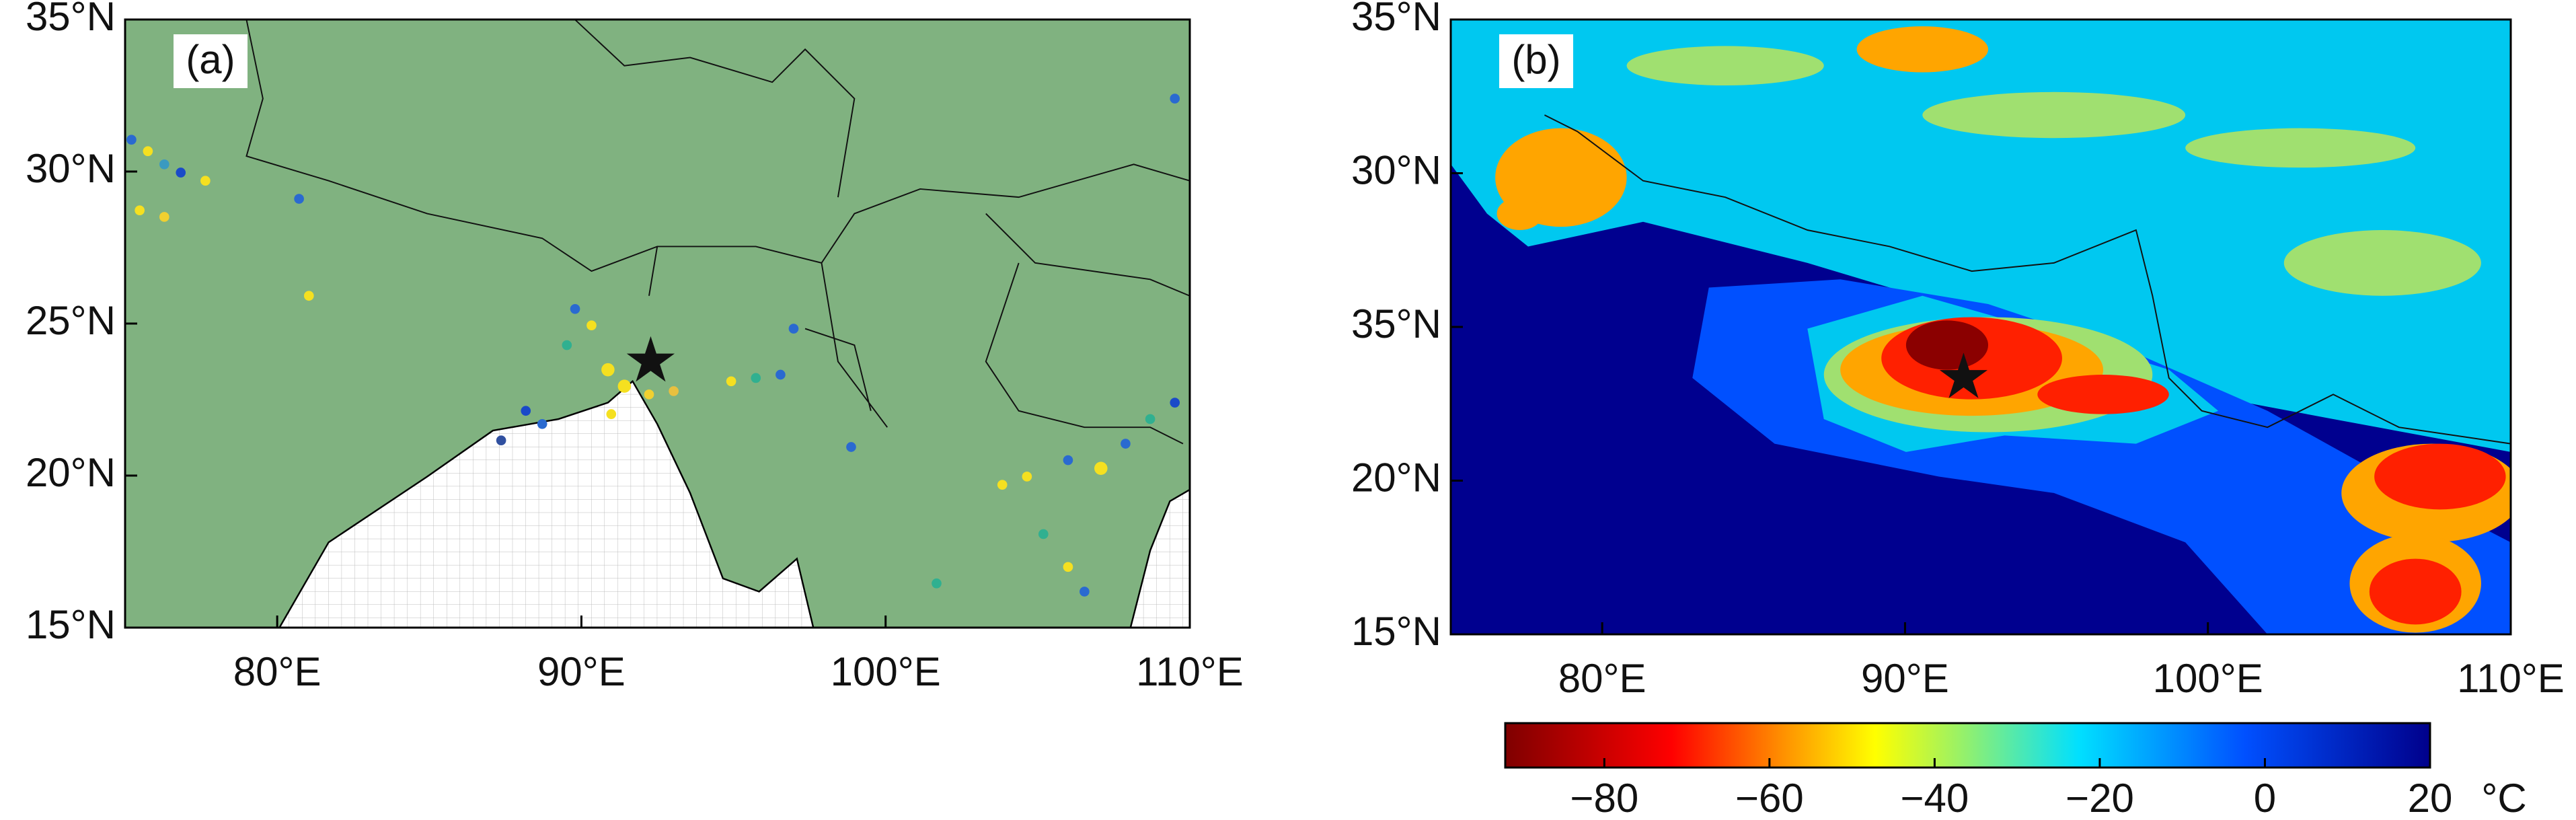 The width and height of the screenshot is (2576, 820). I want to click on colorbar-tick-label: −80, so click(1604, 798).